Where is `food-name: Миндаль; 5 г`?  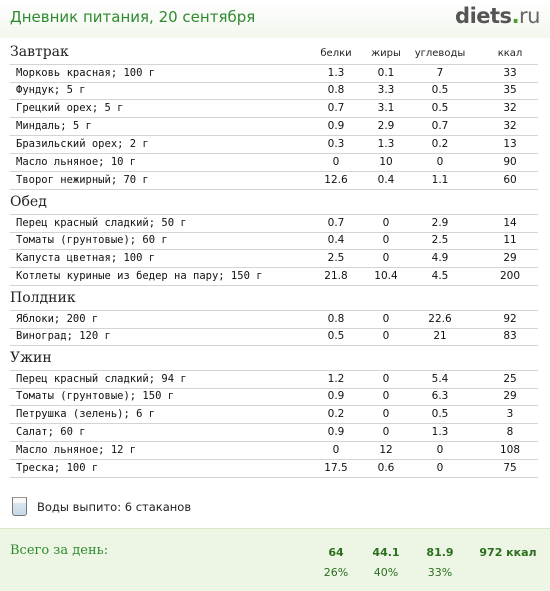
food-name: Миндаль; 5 г is located at coordinates (54, 126).